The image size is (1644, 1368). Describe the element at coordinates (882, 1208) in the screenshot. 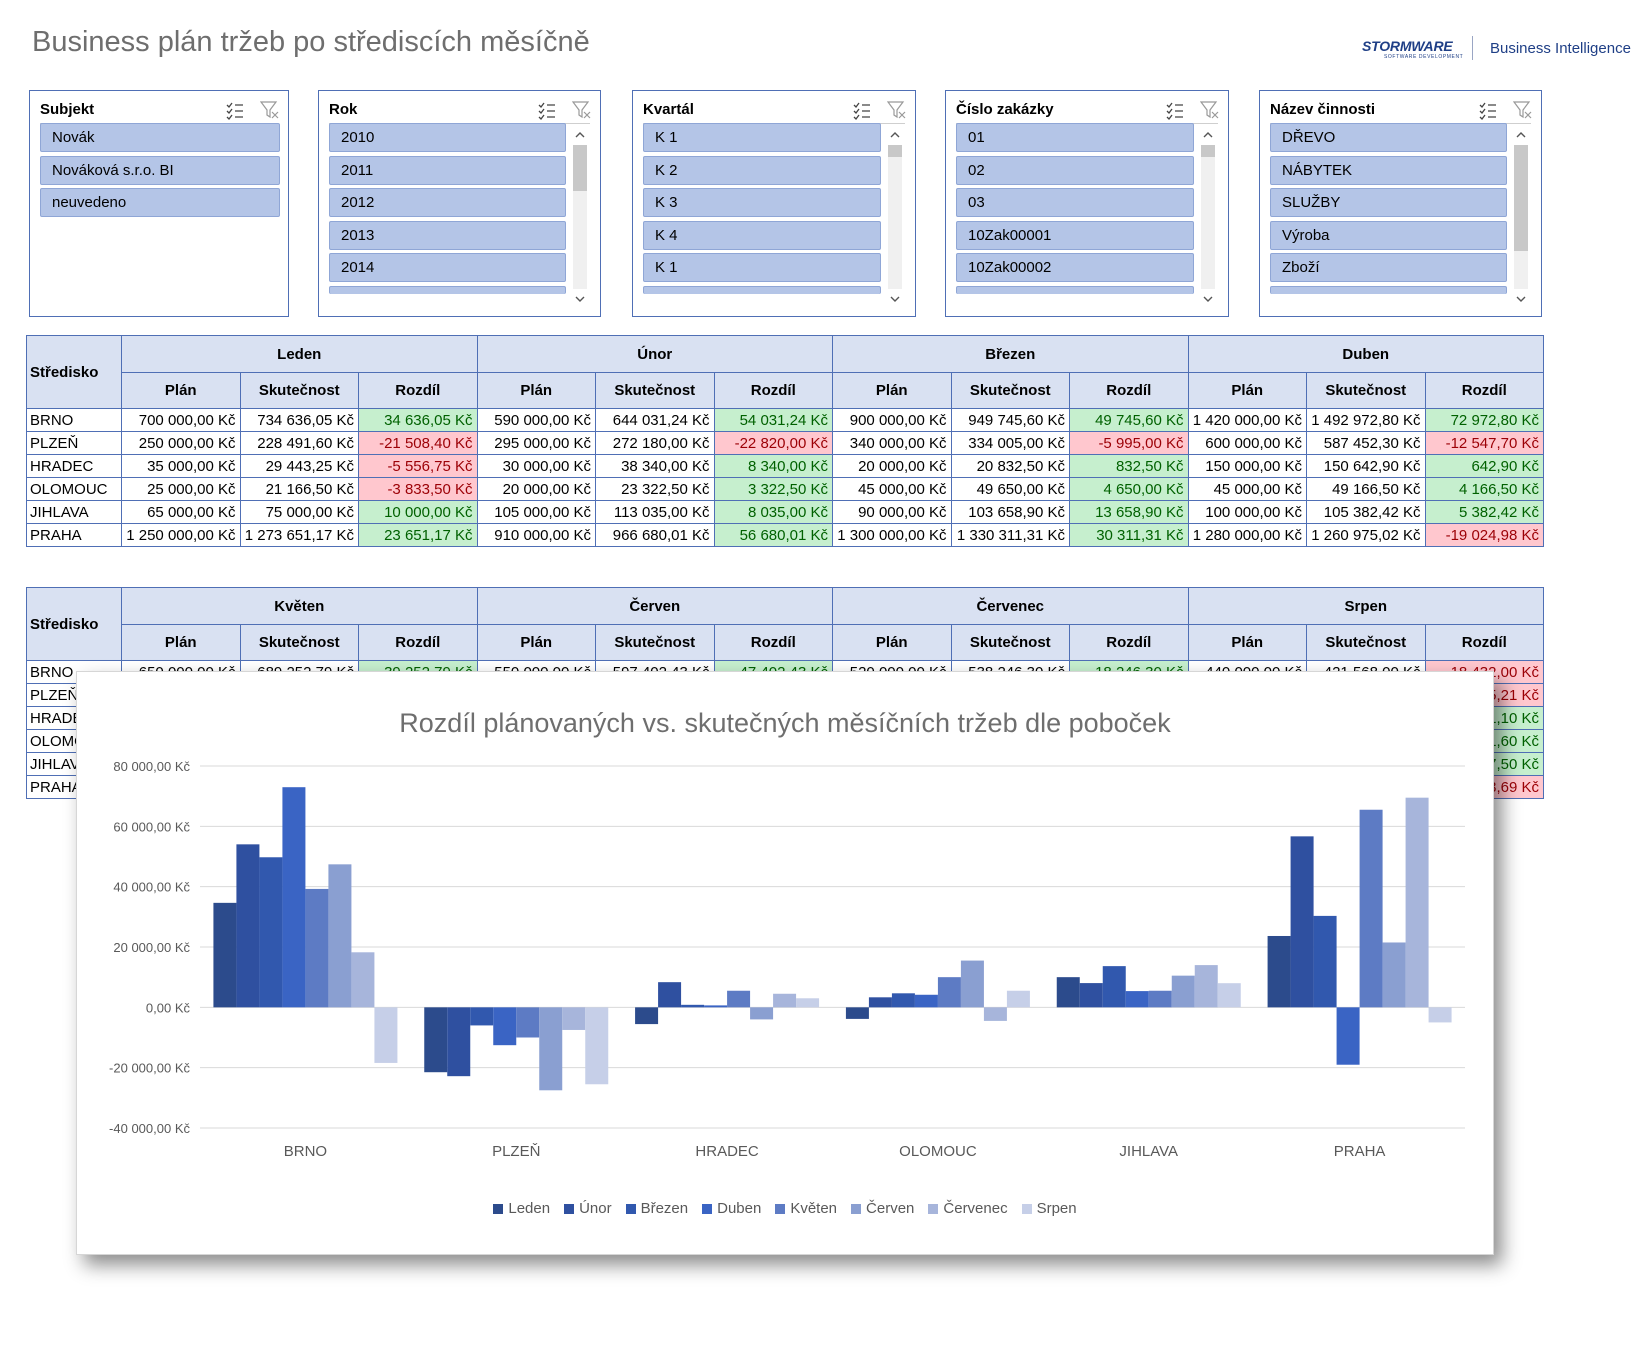

I see `legend-item: Červen` at that location.